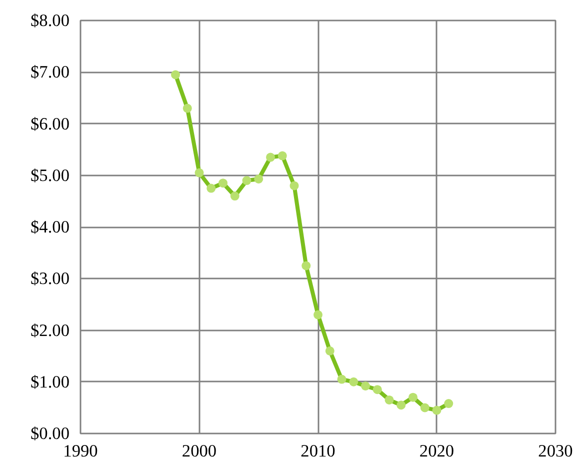 Image resolution: width=585 pixels, height=468 pixels. I want to click on y-tick-label: $0.00, so click(50, 433).